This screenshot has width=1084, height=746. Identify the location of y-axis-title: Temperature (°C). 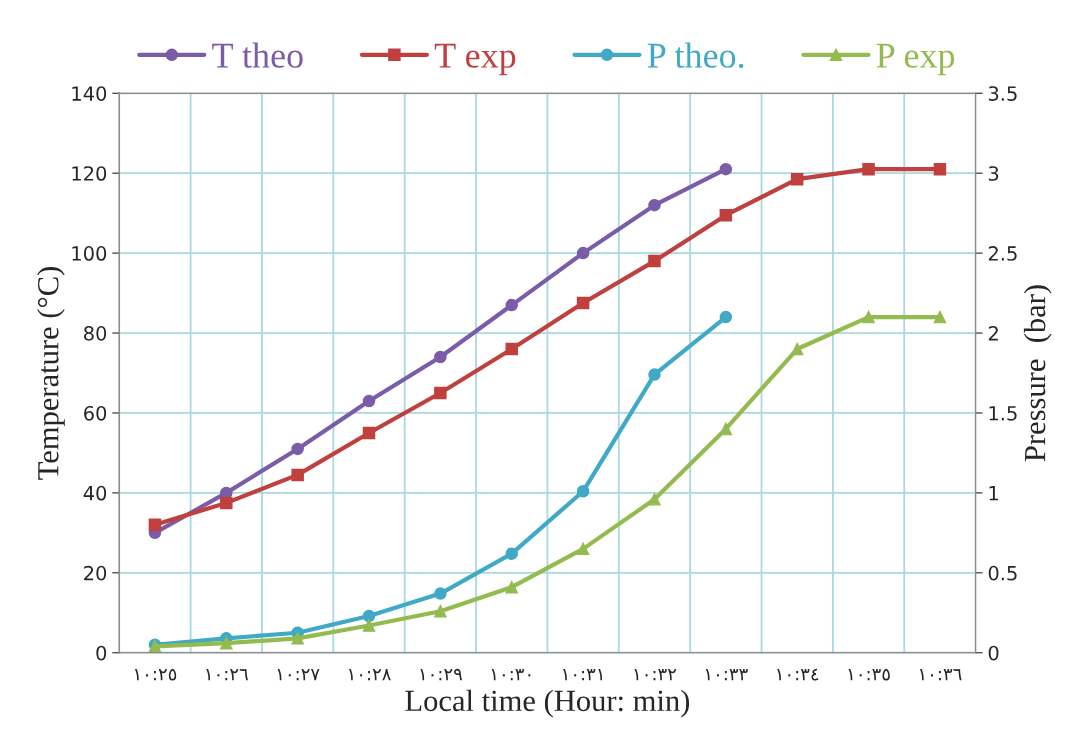
(51, 373).